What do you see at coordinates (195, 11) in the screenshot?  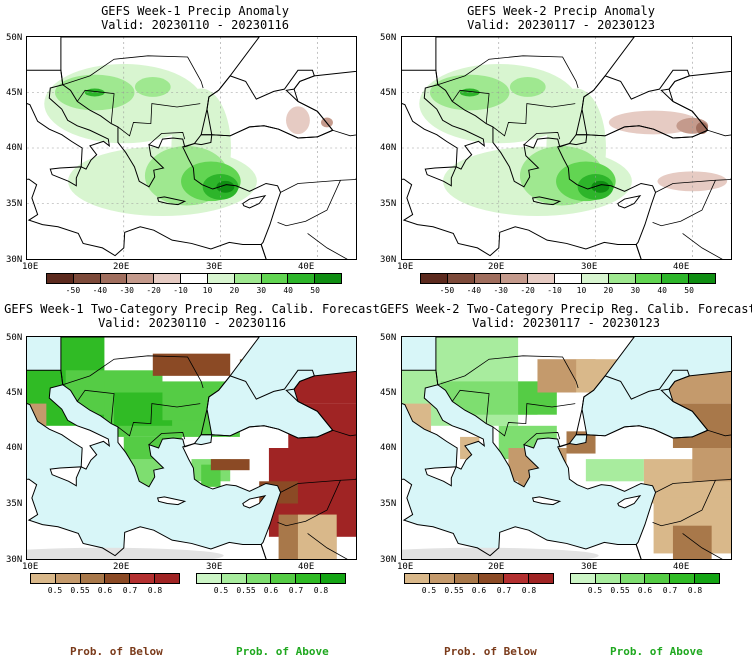 I see `panel-title: GEFS Week-1 Precip Anomaly` at bounding box center [195, 11].